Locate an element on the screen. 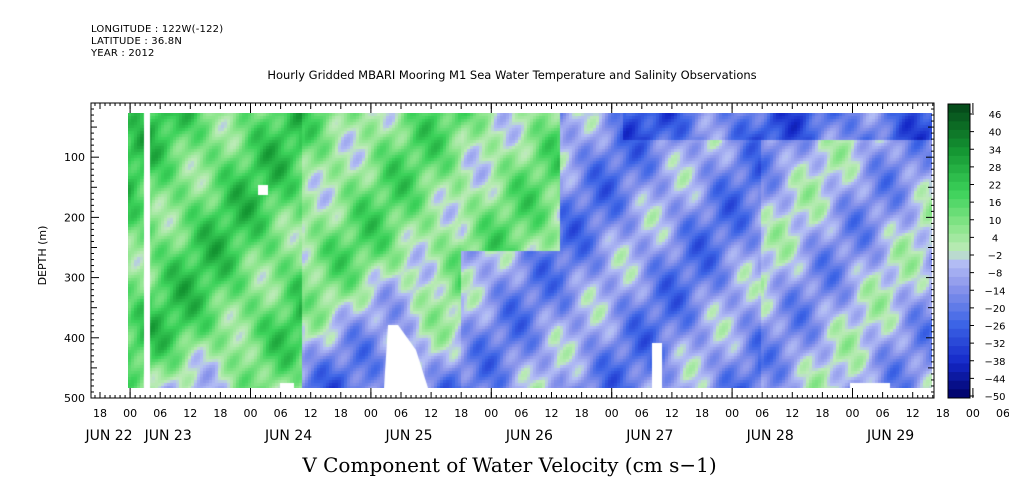 The width and height of the screenshot is (1009, 504). colorbar-label: 40 is located at coordinates (995, 133).